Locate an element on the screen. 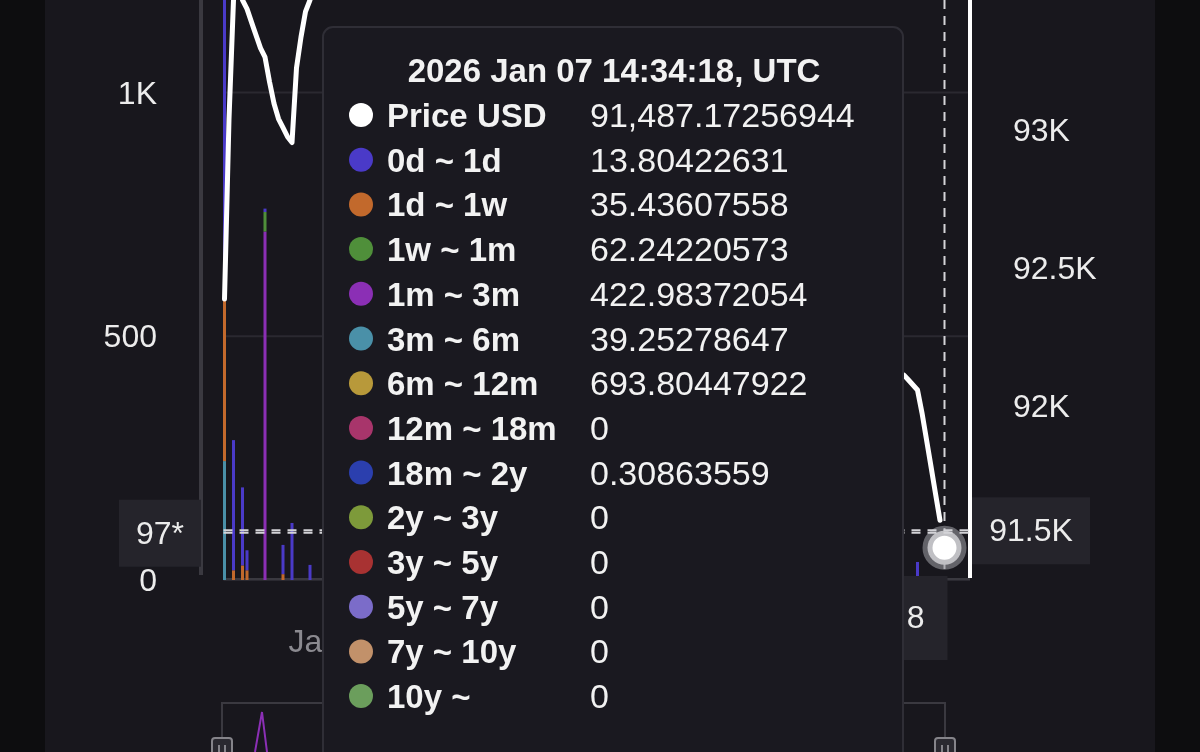 The width and height of the screenshot is (1200, 752). text: 693.80447922 is located at coordinates (699, 383).